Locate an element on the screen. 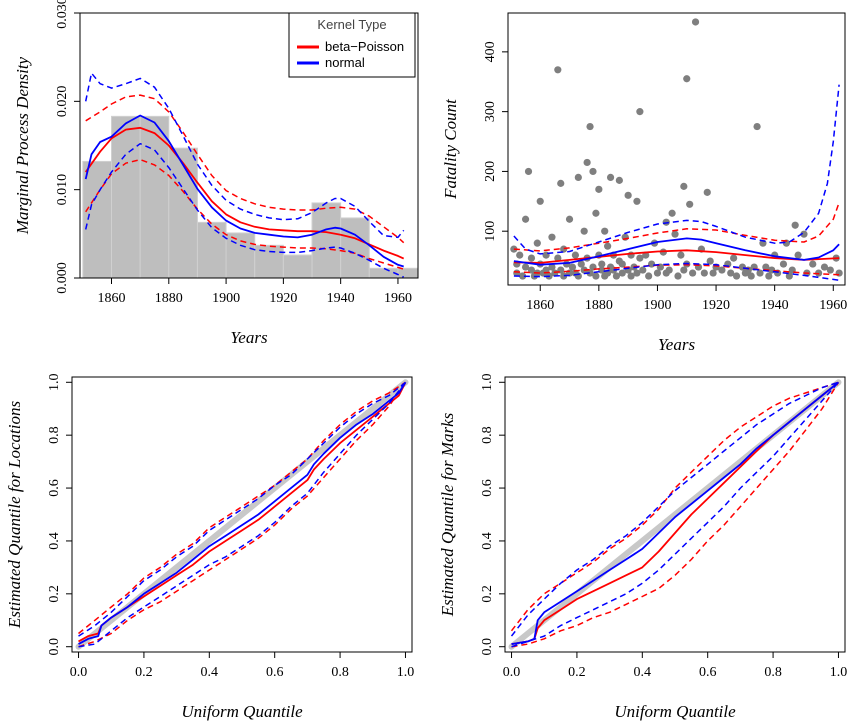 The height and width of the screenshot is (721, 865). x-axis: 1860 1880 1900 1920 1940 1960 is located at coordinates (686, 299).